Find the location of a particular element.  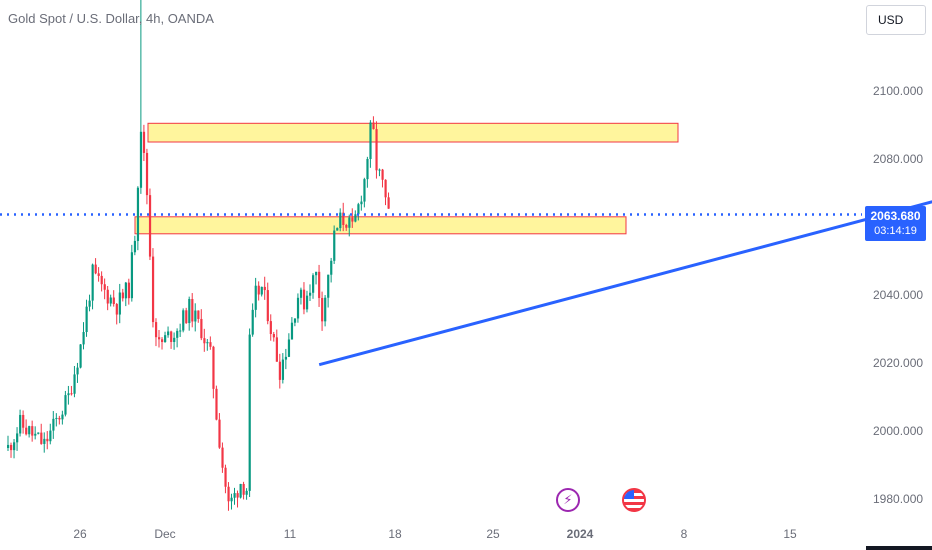

y-tick-label: 2080.000 is located at coordinates (898, 159).